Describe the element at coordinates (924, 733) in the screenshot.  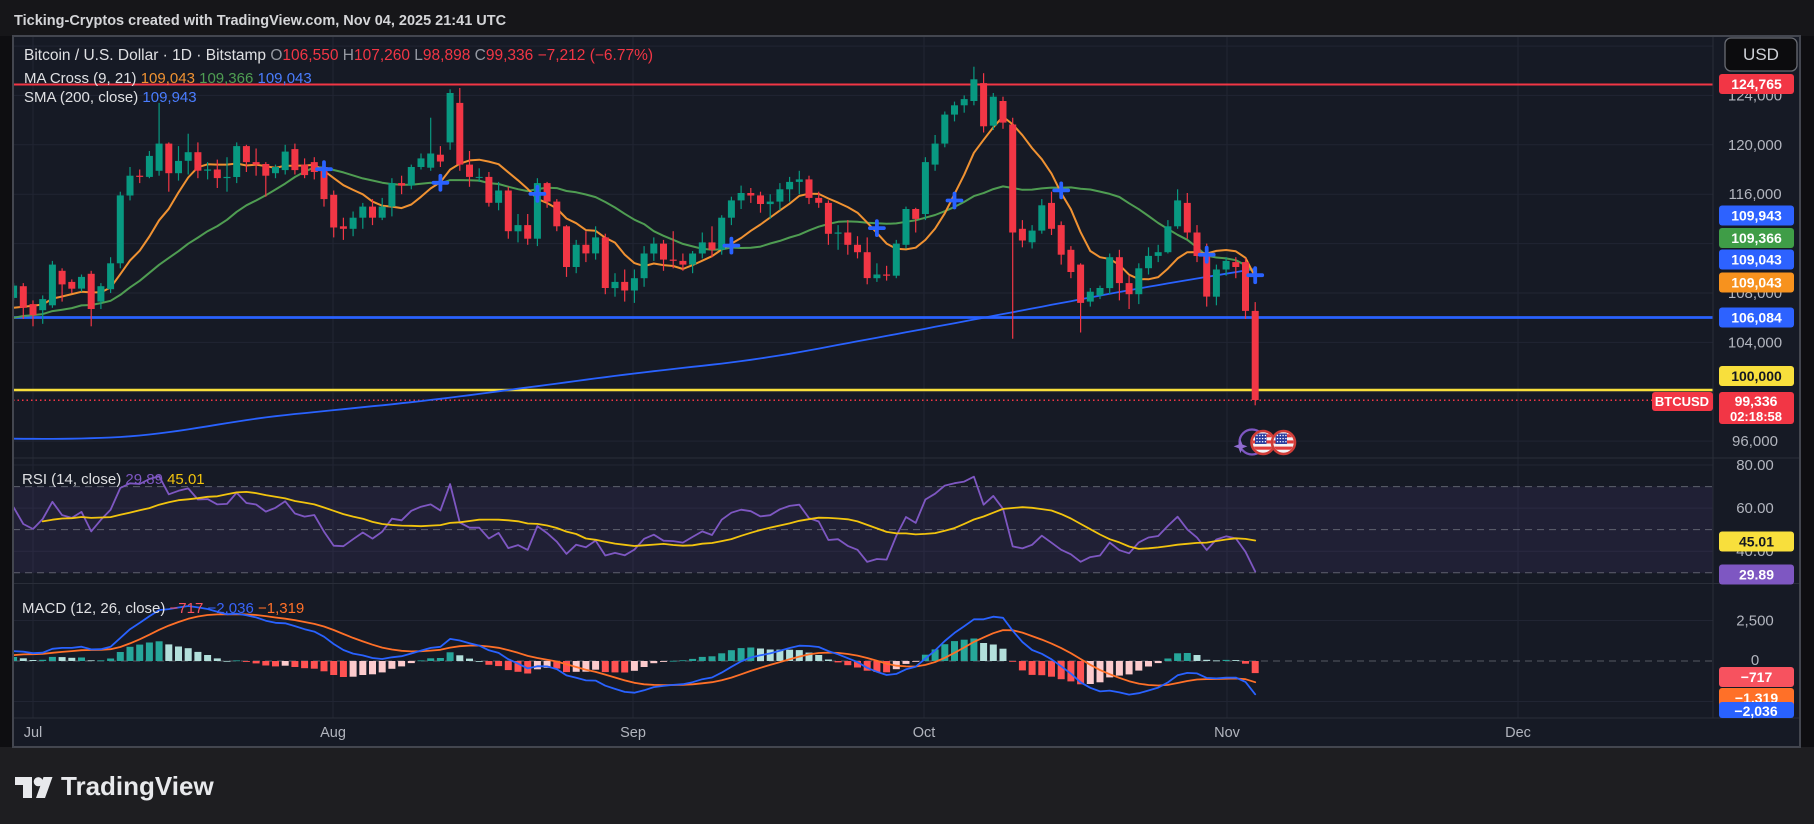
I see `svg-text: Oct` at that location.